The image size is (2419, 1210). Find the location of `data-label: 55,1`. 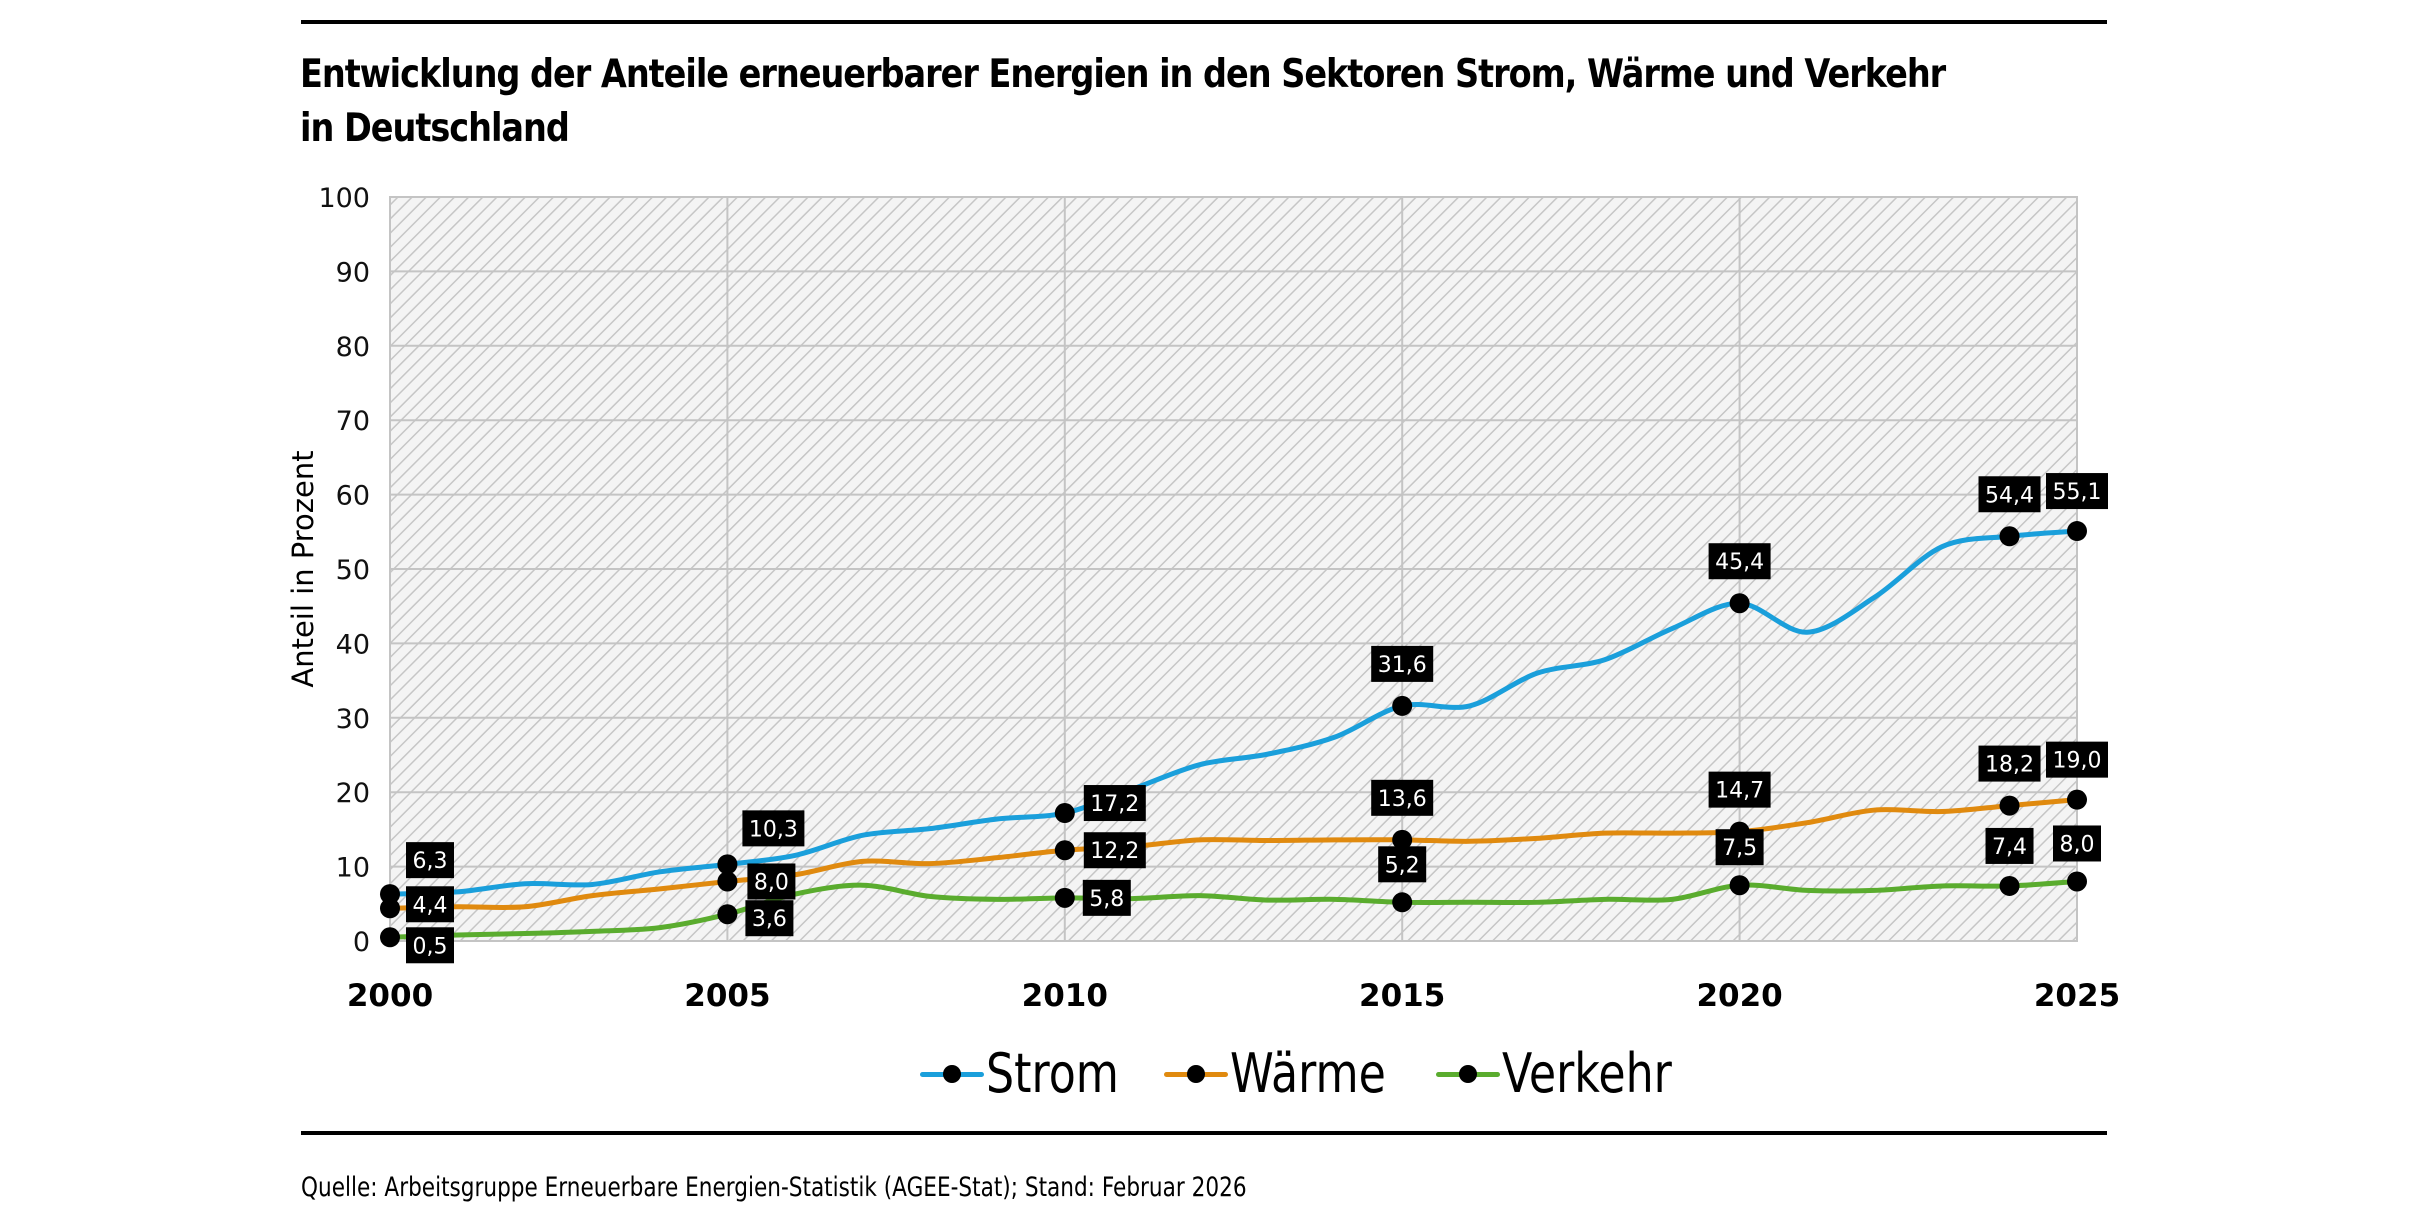

data-label: 55,1 is located at coordinates (2077, 491).